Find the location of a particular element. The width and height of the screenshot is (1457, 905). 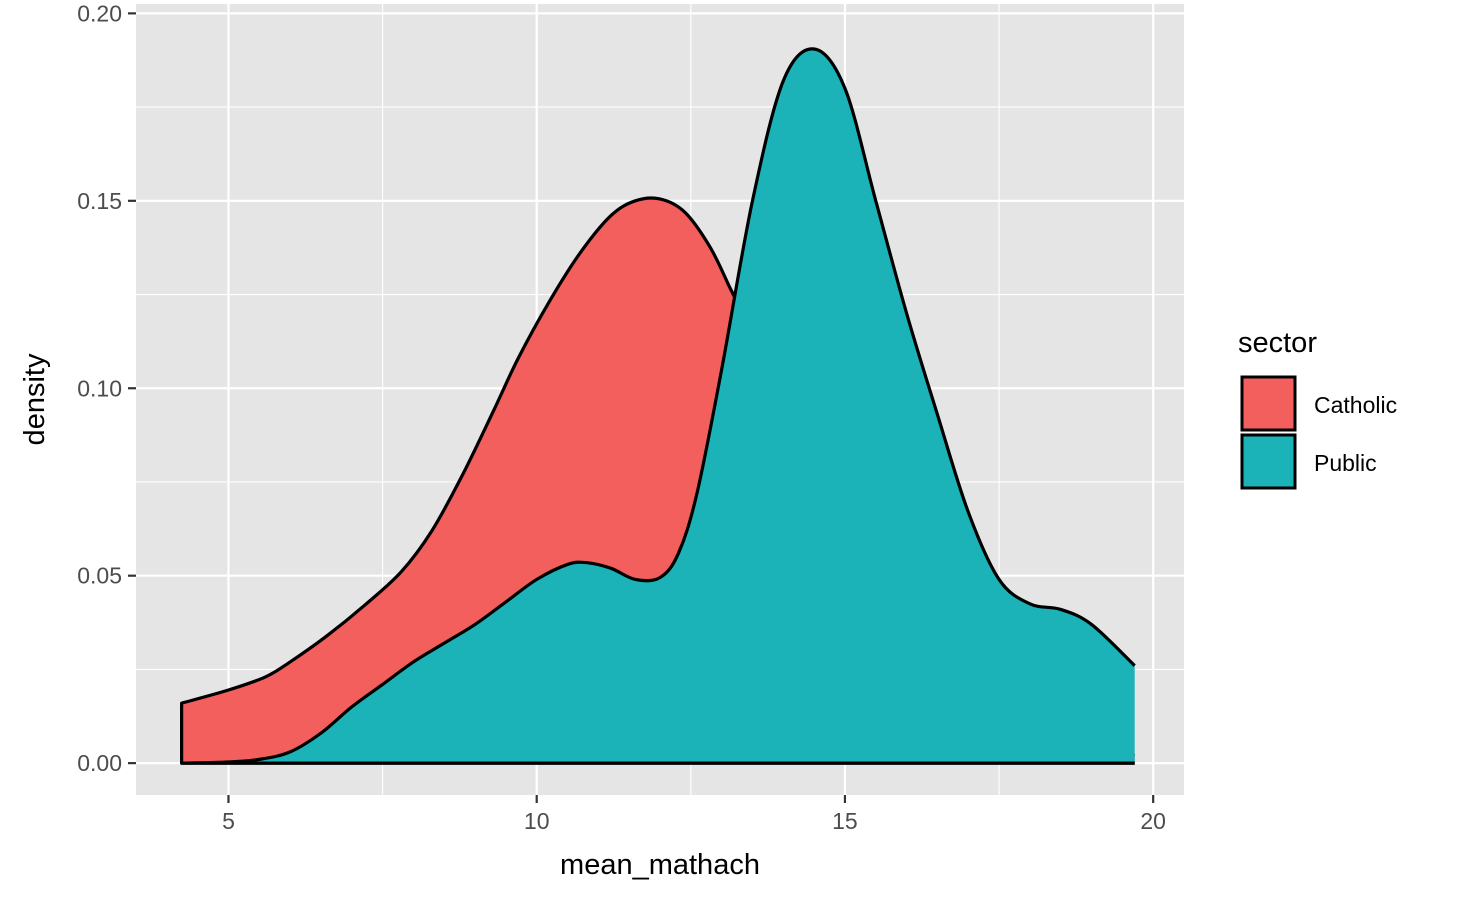

y-tick-label: 0.00 is located at coordinates (99, 763).